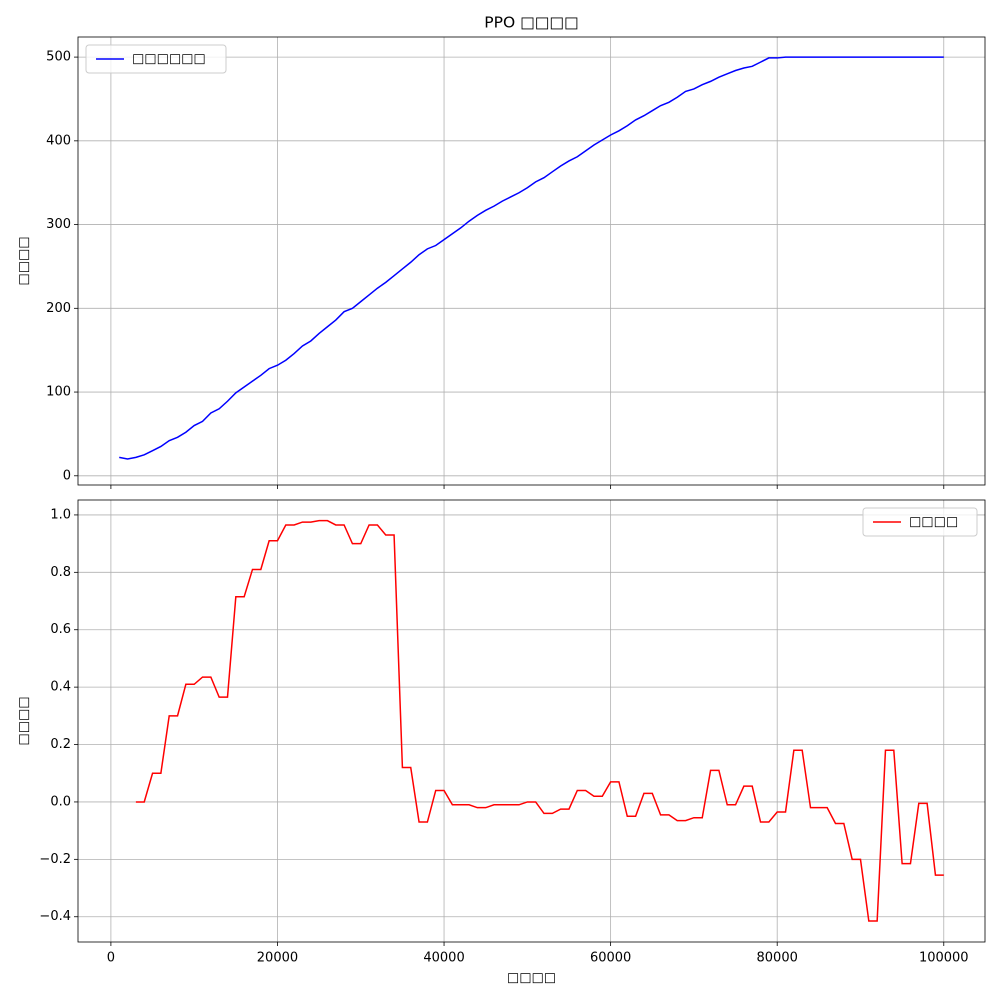 The width and height of the screenshot is (1000, 1004). What do you see at coordinates (58, 224) in the screenshot?
I see `y-tick-label: 300` at bounding box center [58, 224].